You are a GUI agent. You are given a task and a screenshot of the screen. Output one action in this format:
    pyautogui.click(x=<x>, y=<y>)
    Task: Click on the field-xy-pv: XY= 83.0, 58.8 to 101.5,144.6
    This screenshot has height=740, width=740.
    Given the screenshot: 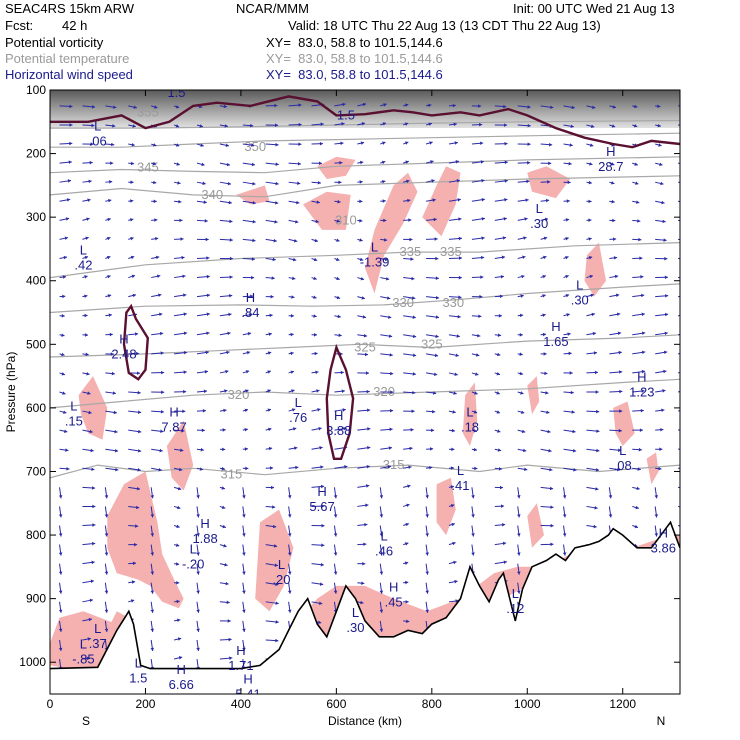 What is the action you would take?
    pyautogui.click(x=354, y=42)
    